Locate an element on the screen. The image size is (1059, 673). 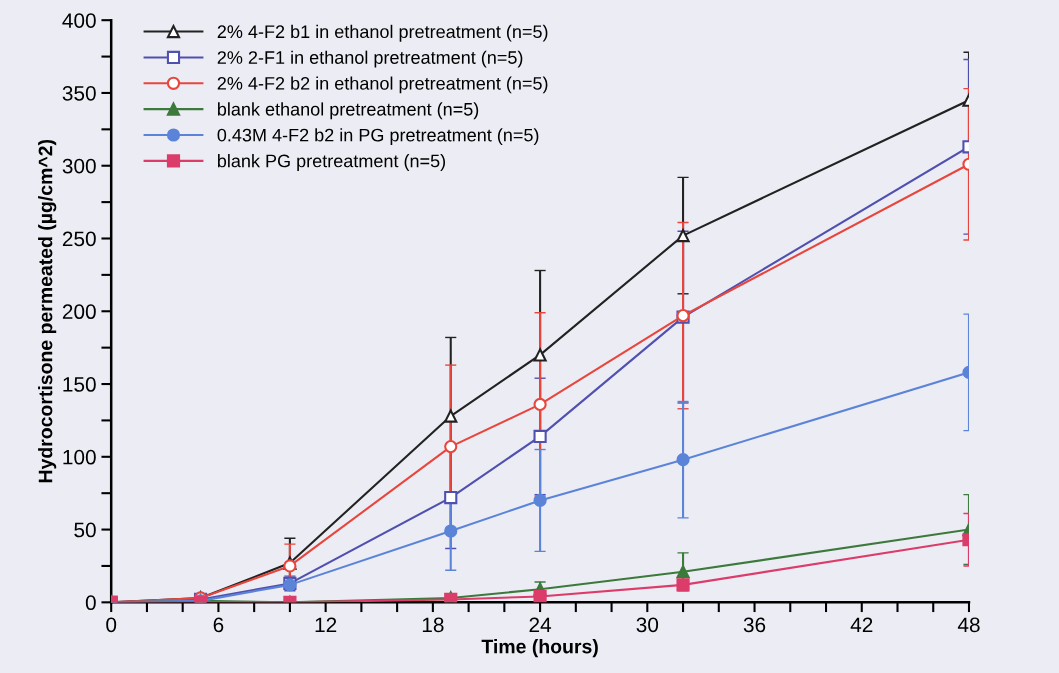
x-tick-label: 18 is located at coordinates (433, 625).